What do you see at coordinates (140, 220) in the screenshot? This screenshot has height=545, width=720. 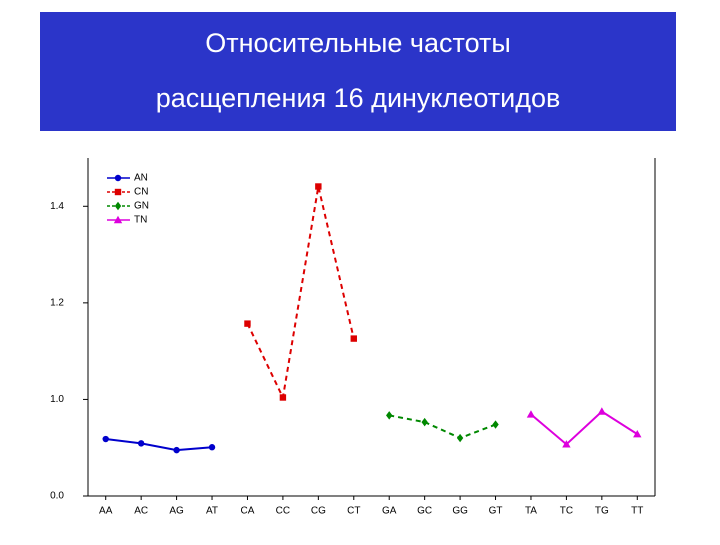 I see `legend-label: TN` at bounding box center [140, 220].